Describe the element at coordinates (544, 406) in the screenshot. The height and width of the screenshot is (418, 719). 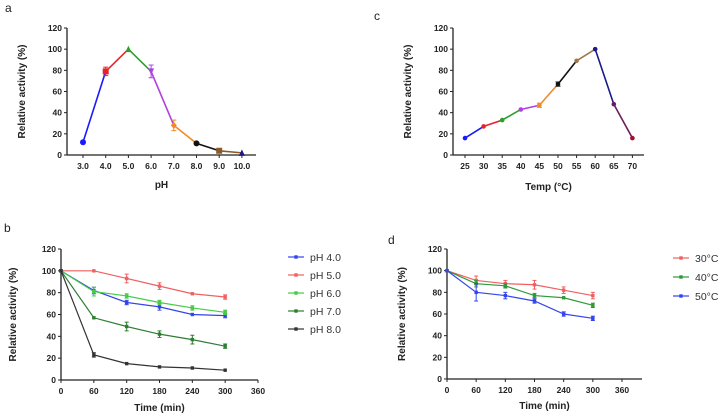
I see `x-axis-label: Time (min)` at that location.